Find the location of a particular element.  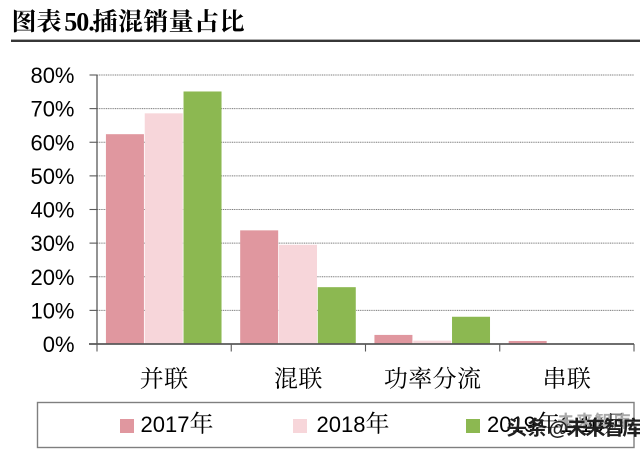

svg-text: 50. is located at coordinates (79, 22).